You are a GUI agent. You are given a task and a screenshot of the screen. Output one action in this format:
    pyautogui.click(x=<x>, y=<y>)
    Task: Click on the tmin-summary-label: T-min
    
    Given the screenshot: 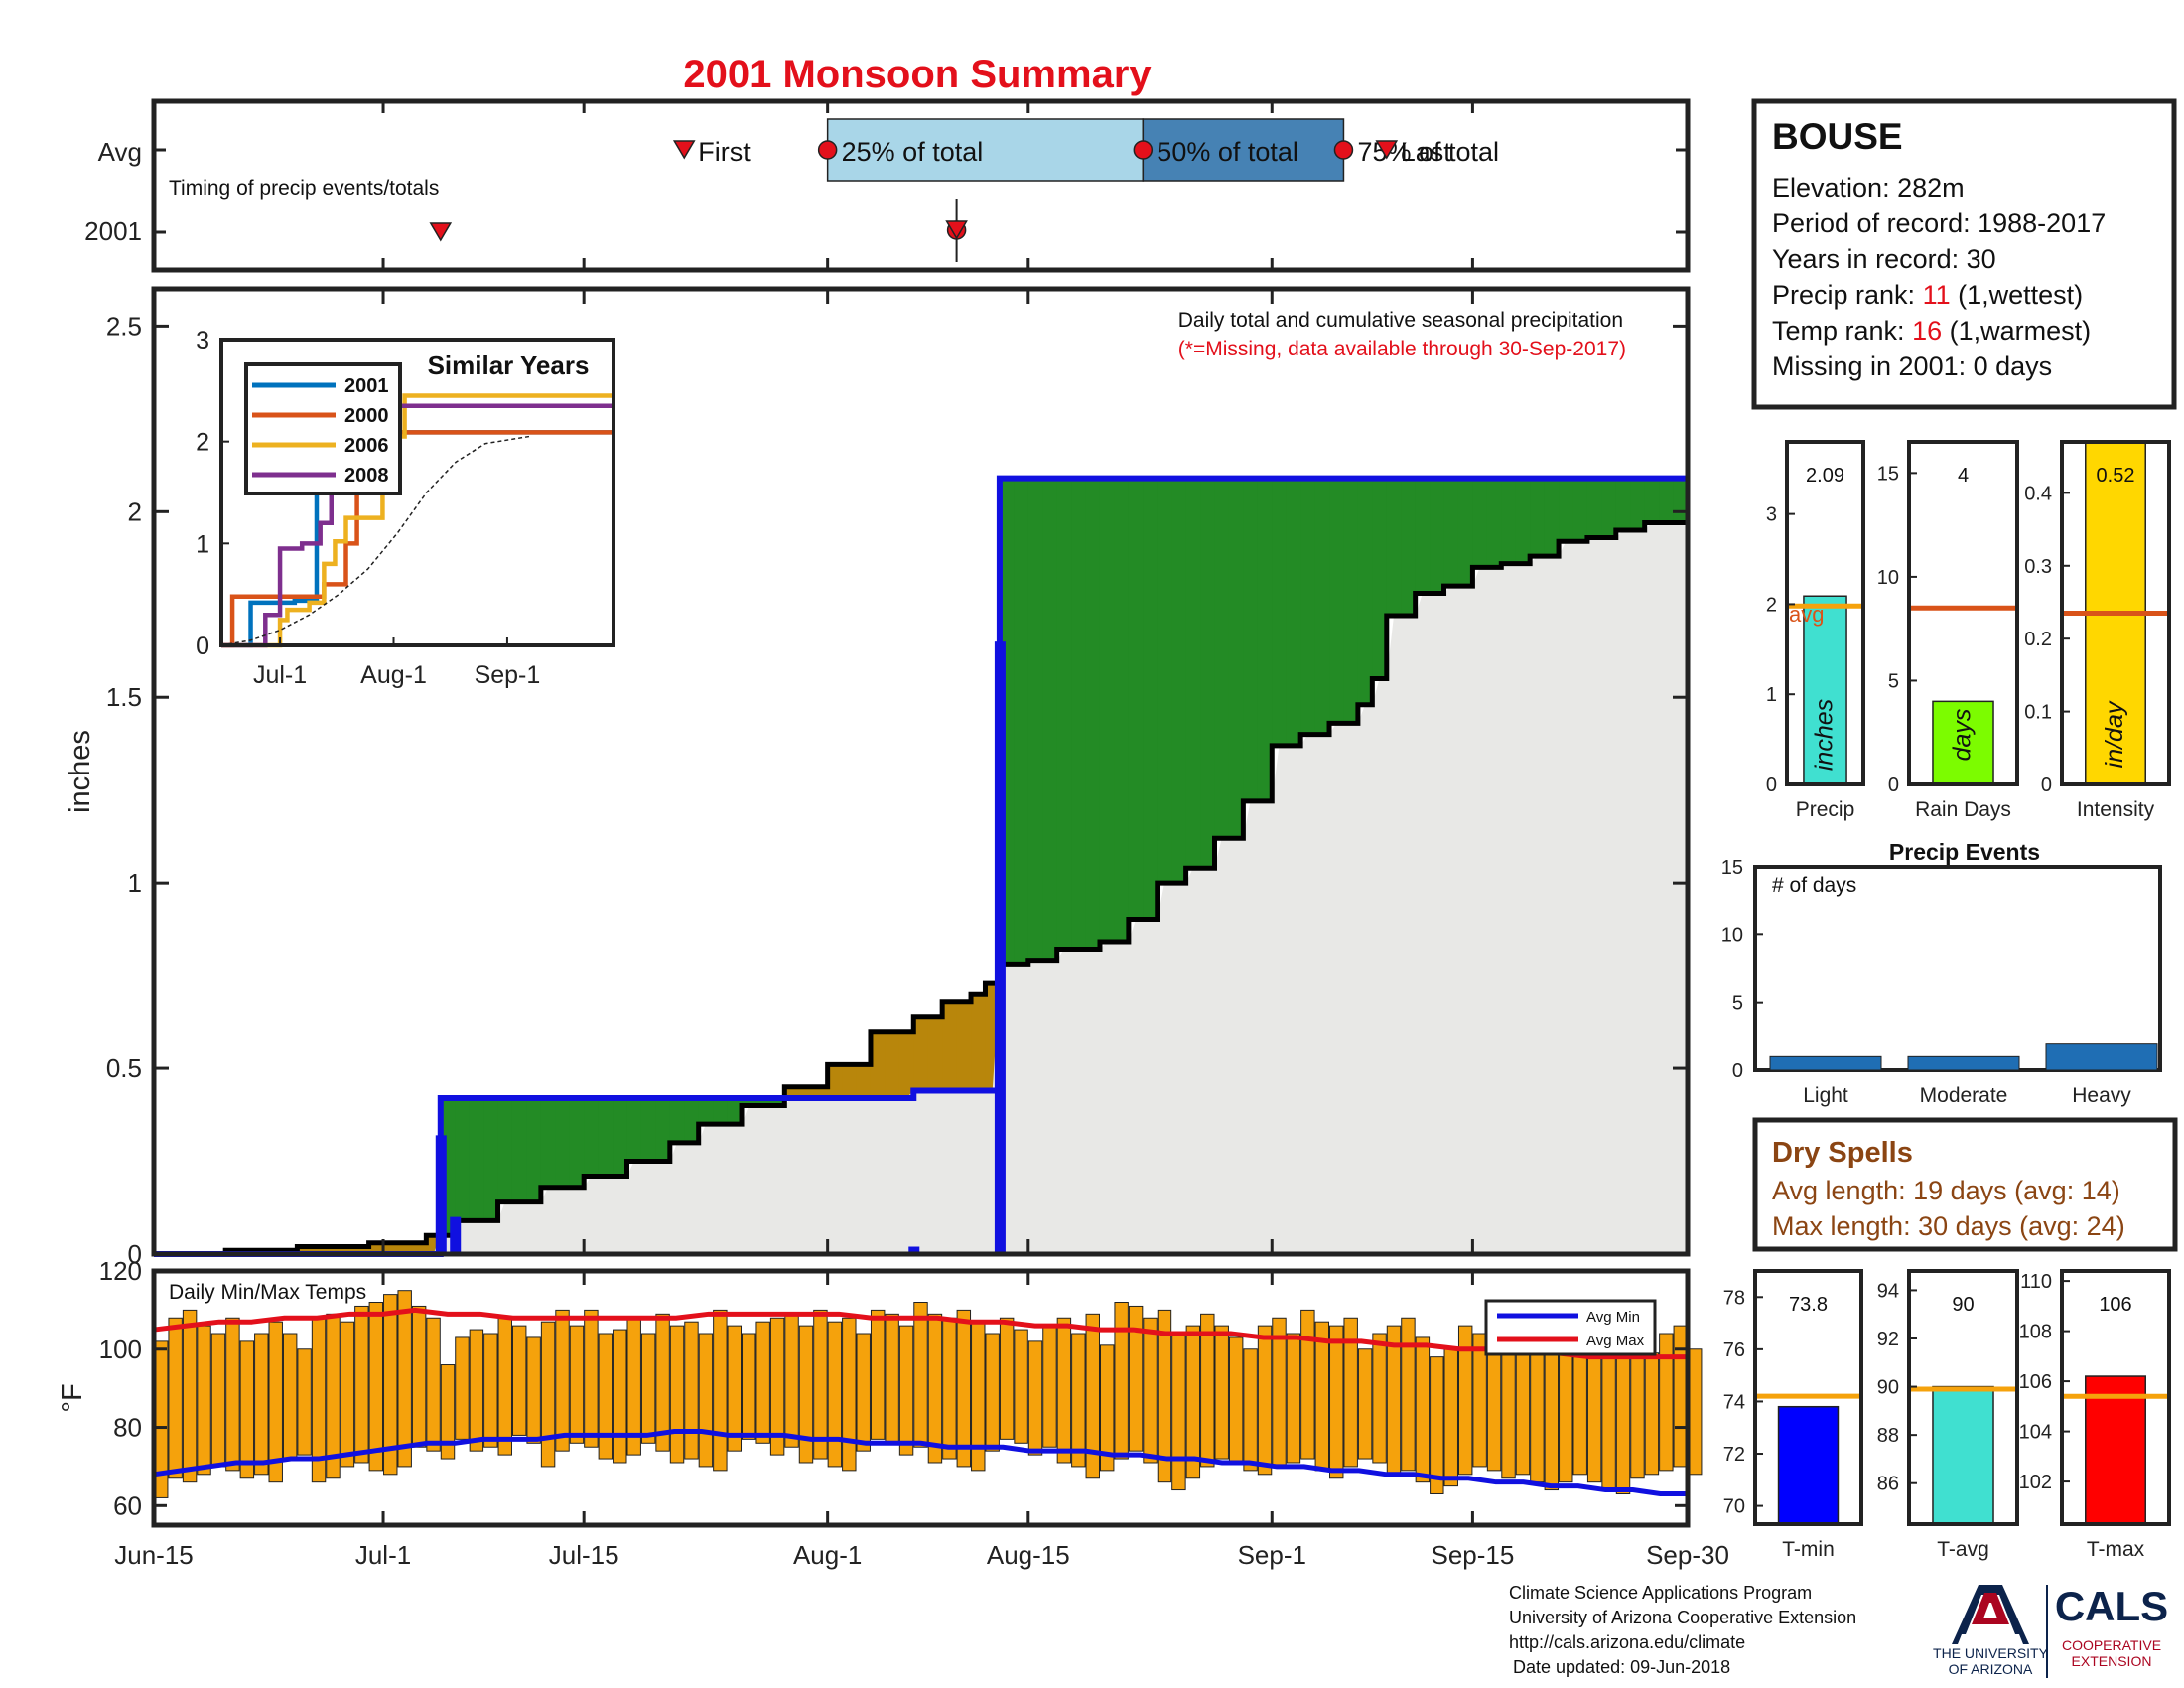 What is the action you would take?
    pyautogui.click(x=1808, y=1549)
    